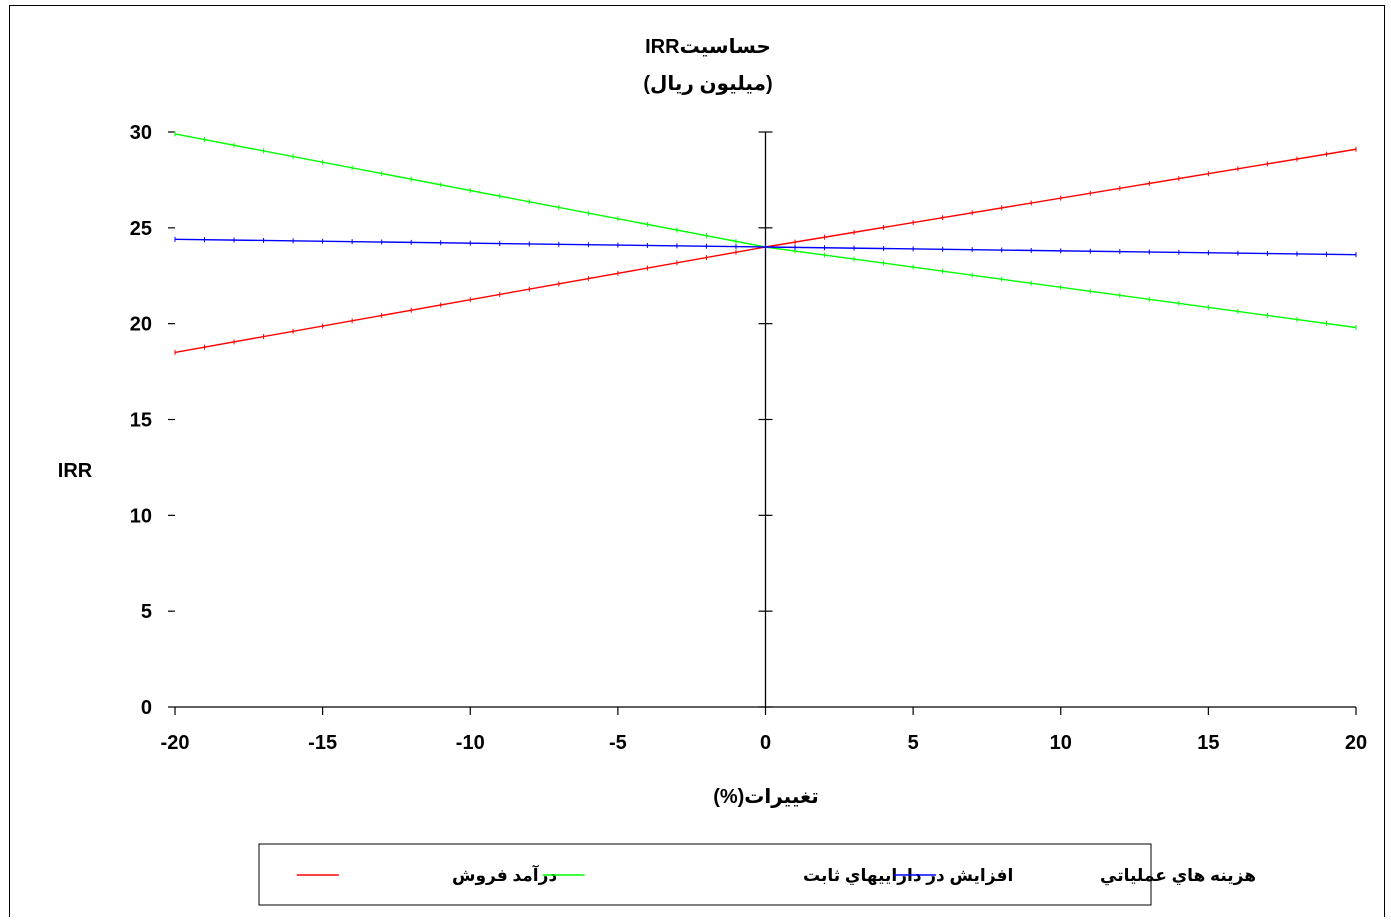  Describe the element at coordinates (913, 743) in the screenshot. I see `x-tick-label: 5` at that location.